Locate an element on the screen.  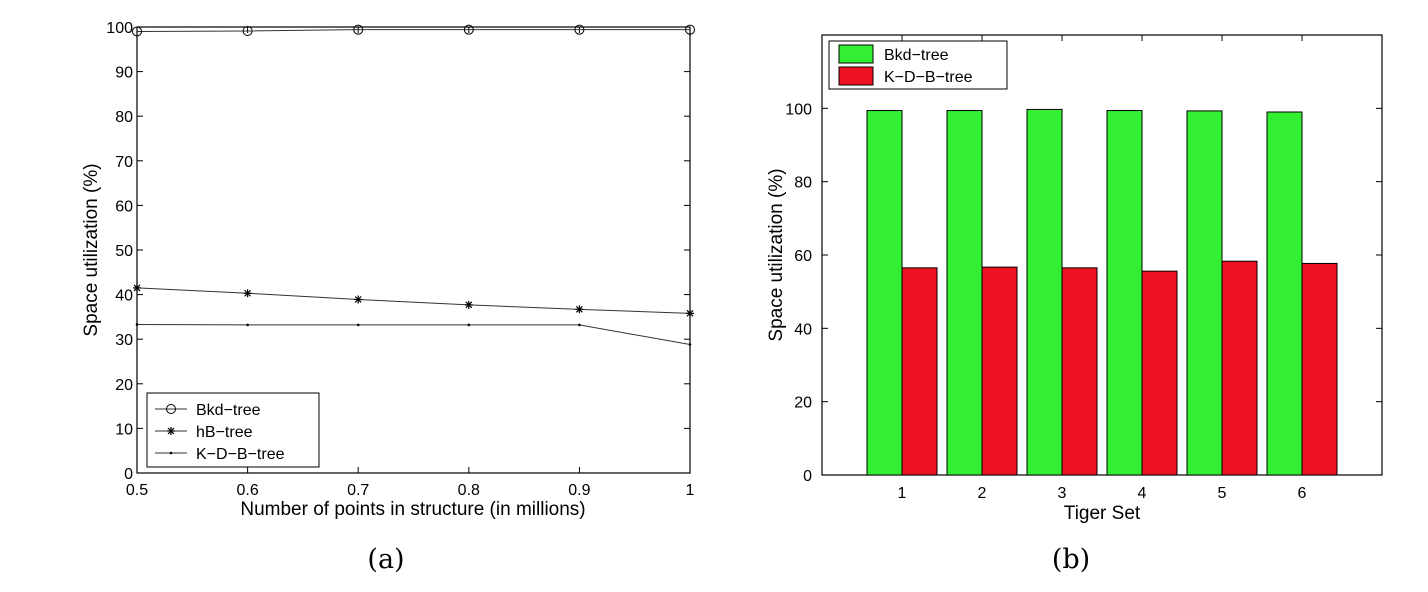
legend-label-a-1: hB−tree is located at coordinates (224, 432).